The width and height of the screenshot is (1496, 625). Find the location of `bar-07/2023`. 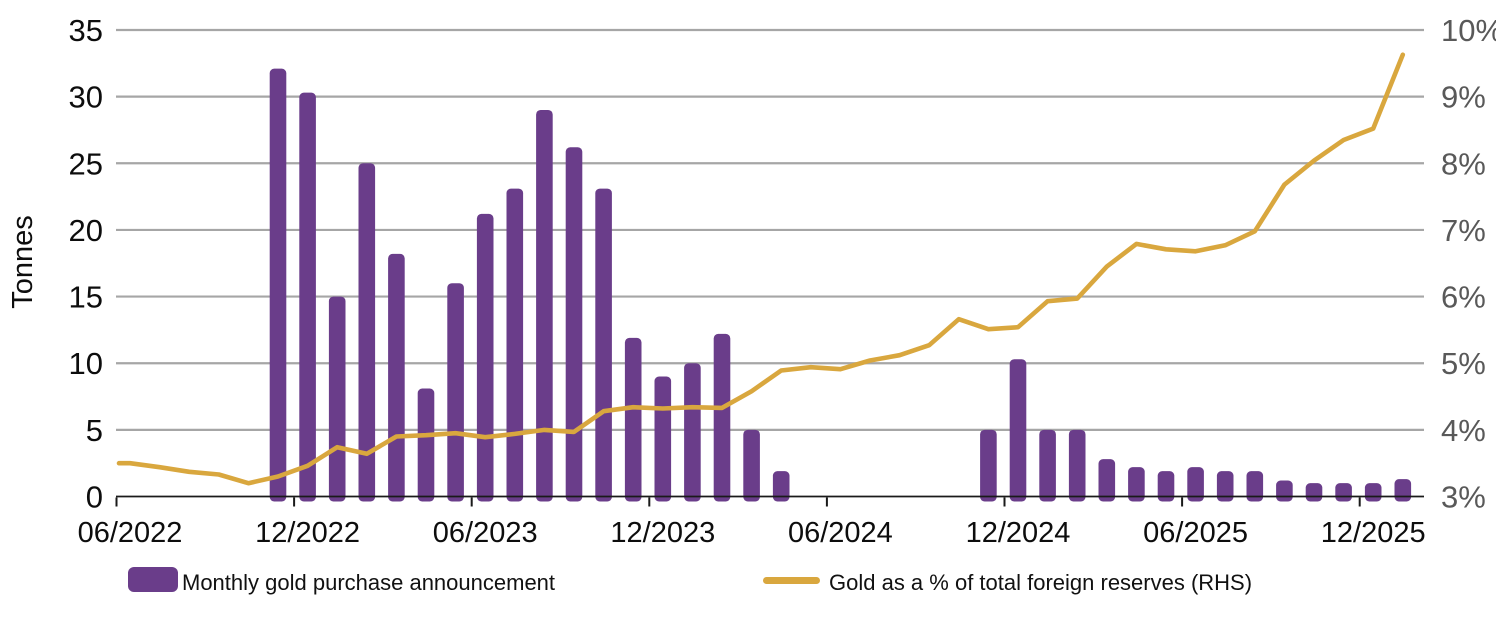

bar-07/2023 is located at coordinates (515, 345).